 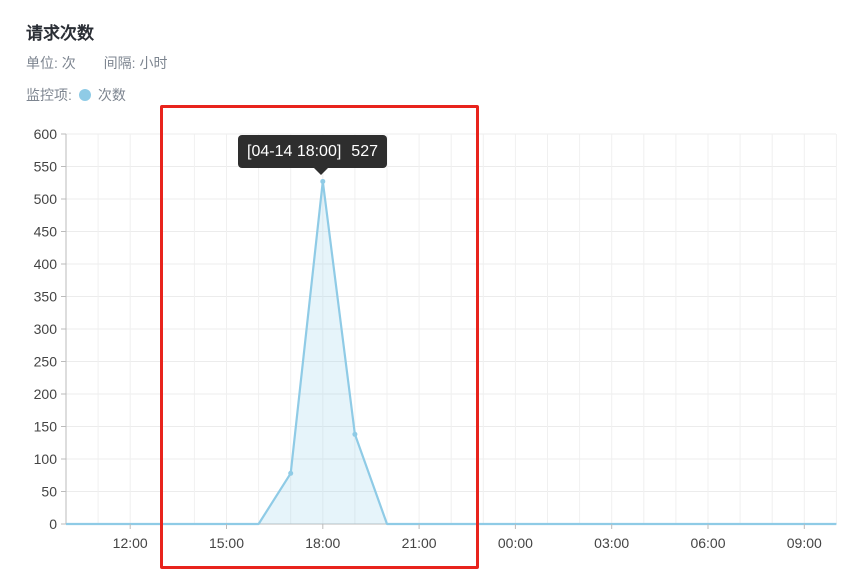 What do you see at coordinates (53, 524) in the screenshot?
I see `y-tick-label: 0` at bounding box center [53, 524].